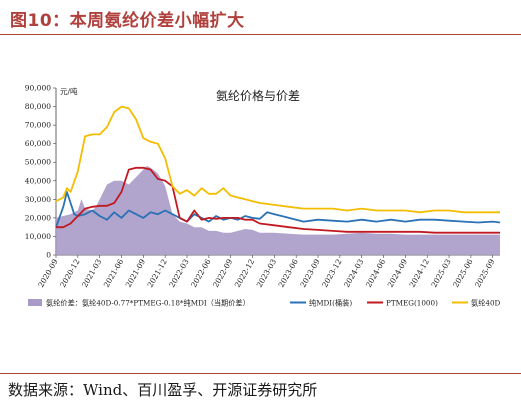  What do you see at coordinates (157, 273) in the screenshot?
I see `x-tick-label: 2021-12` at bounding box center [157, 273].